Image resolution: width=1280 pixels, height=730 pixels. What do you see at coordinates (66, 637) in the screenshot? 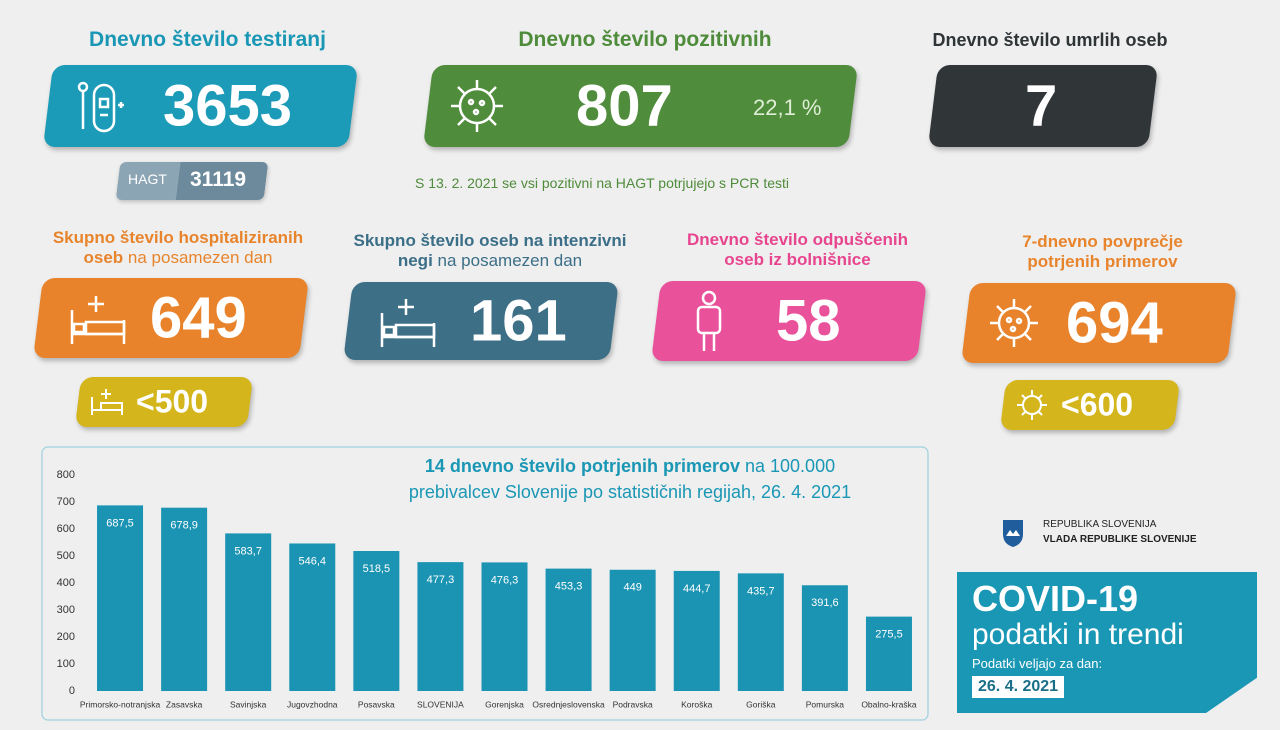
I see `y-tick-label: 200` at bounding box center [66, 637].